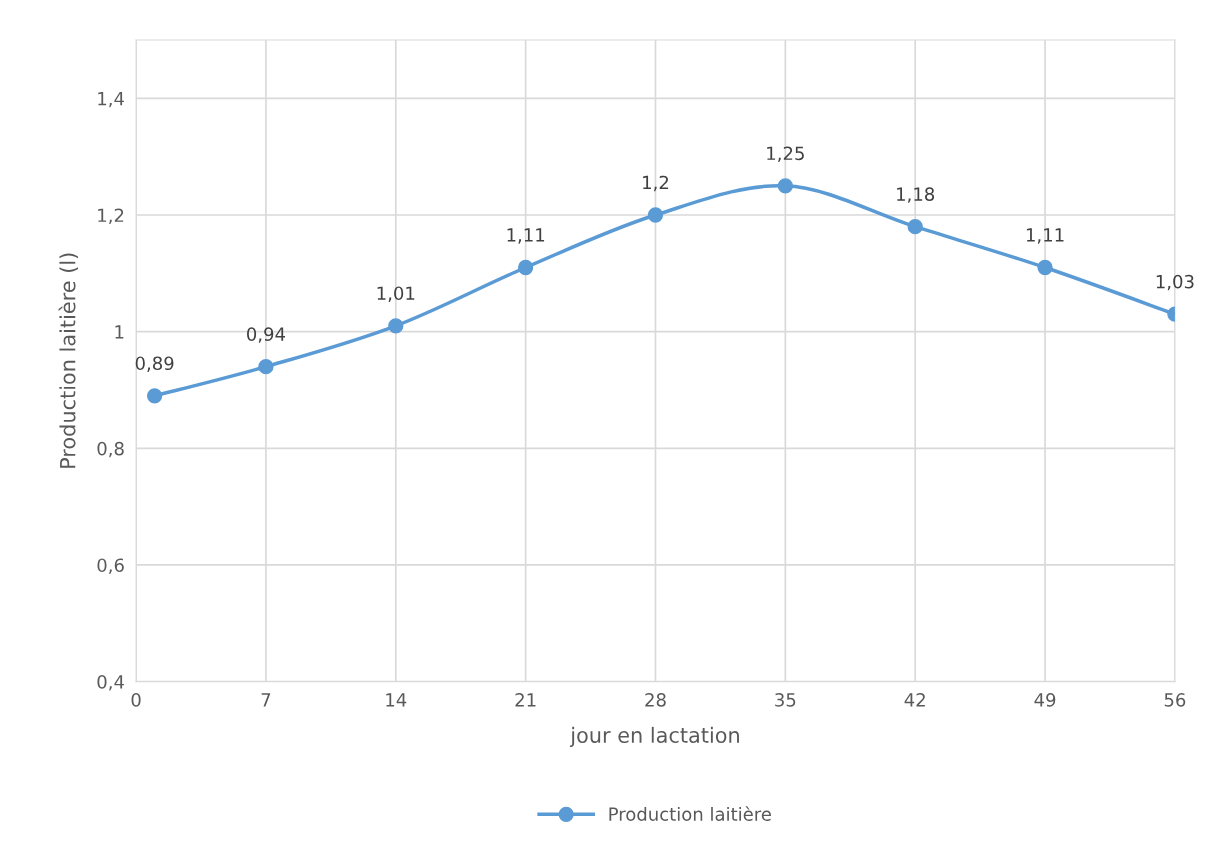 The image size is (1215, 852). Describe the element at coordinates (690, 813) in the screenshot. I see `legend-label: Production laitière` at that location.